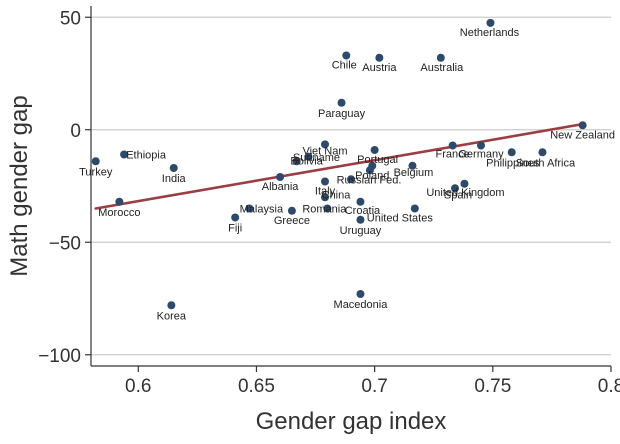 This screenshot has height=444, width=620. Describe the element at coordinates (513, 163) in the screenshot. I see `point-label: Philippines` at that location.